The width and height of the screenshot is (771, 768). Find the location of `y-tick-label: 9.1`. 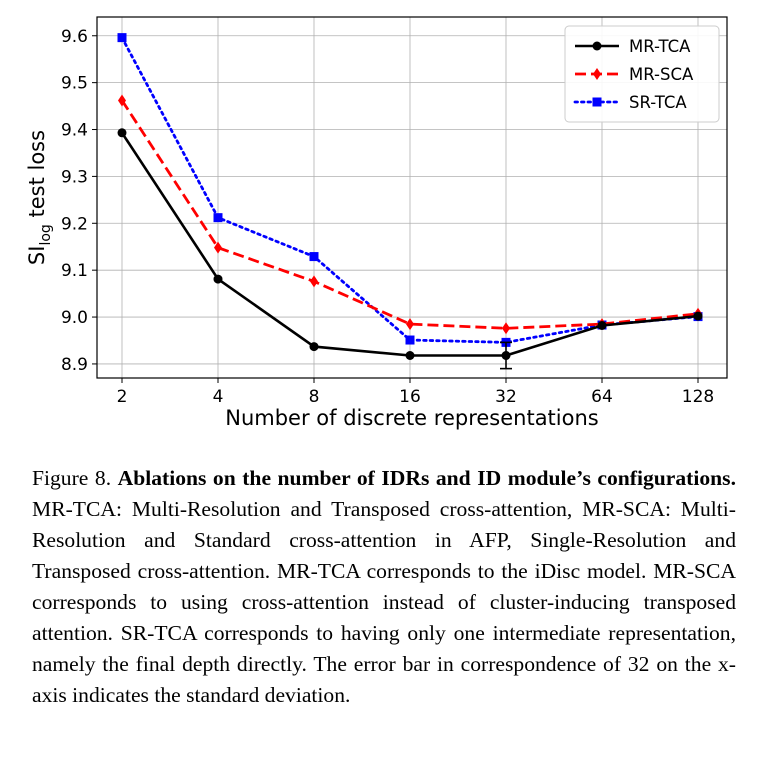

y-tick-label: 9.1 is located at coordinates (74, 271).